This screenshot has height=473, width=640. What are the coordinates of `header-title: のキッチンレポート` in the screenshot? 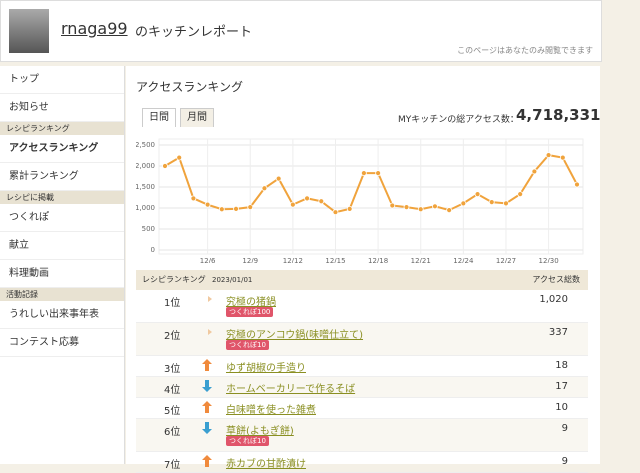 It's located at (194, 32).